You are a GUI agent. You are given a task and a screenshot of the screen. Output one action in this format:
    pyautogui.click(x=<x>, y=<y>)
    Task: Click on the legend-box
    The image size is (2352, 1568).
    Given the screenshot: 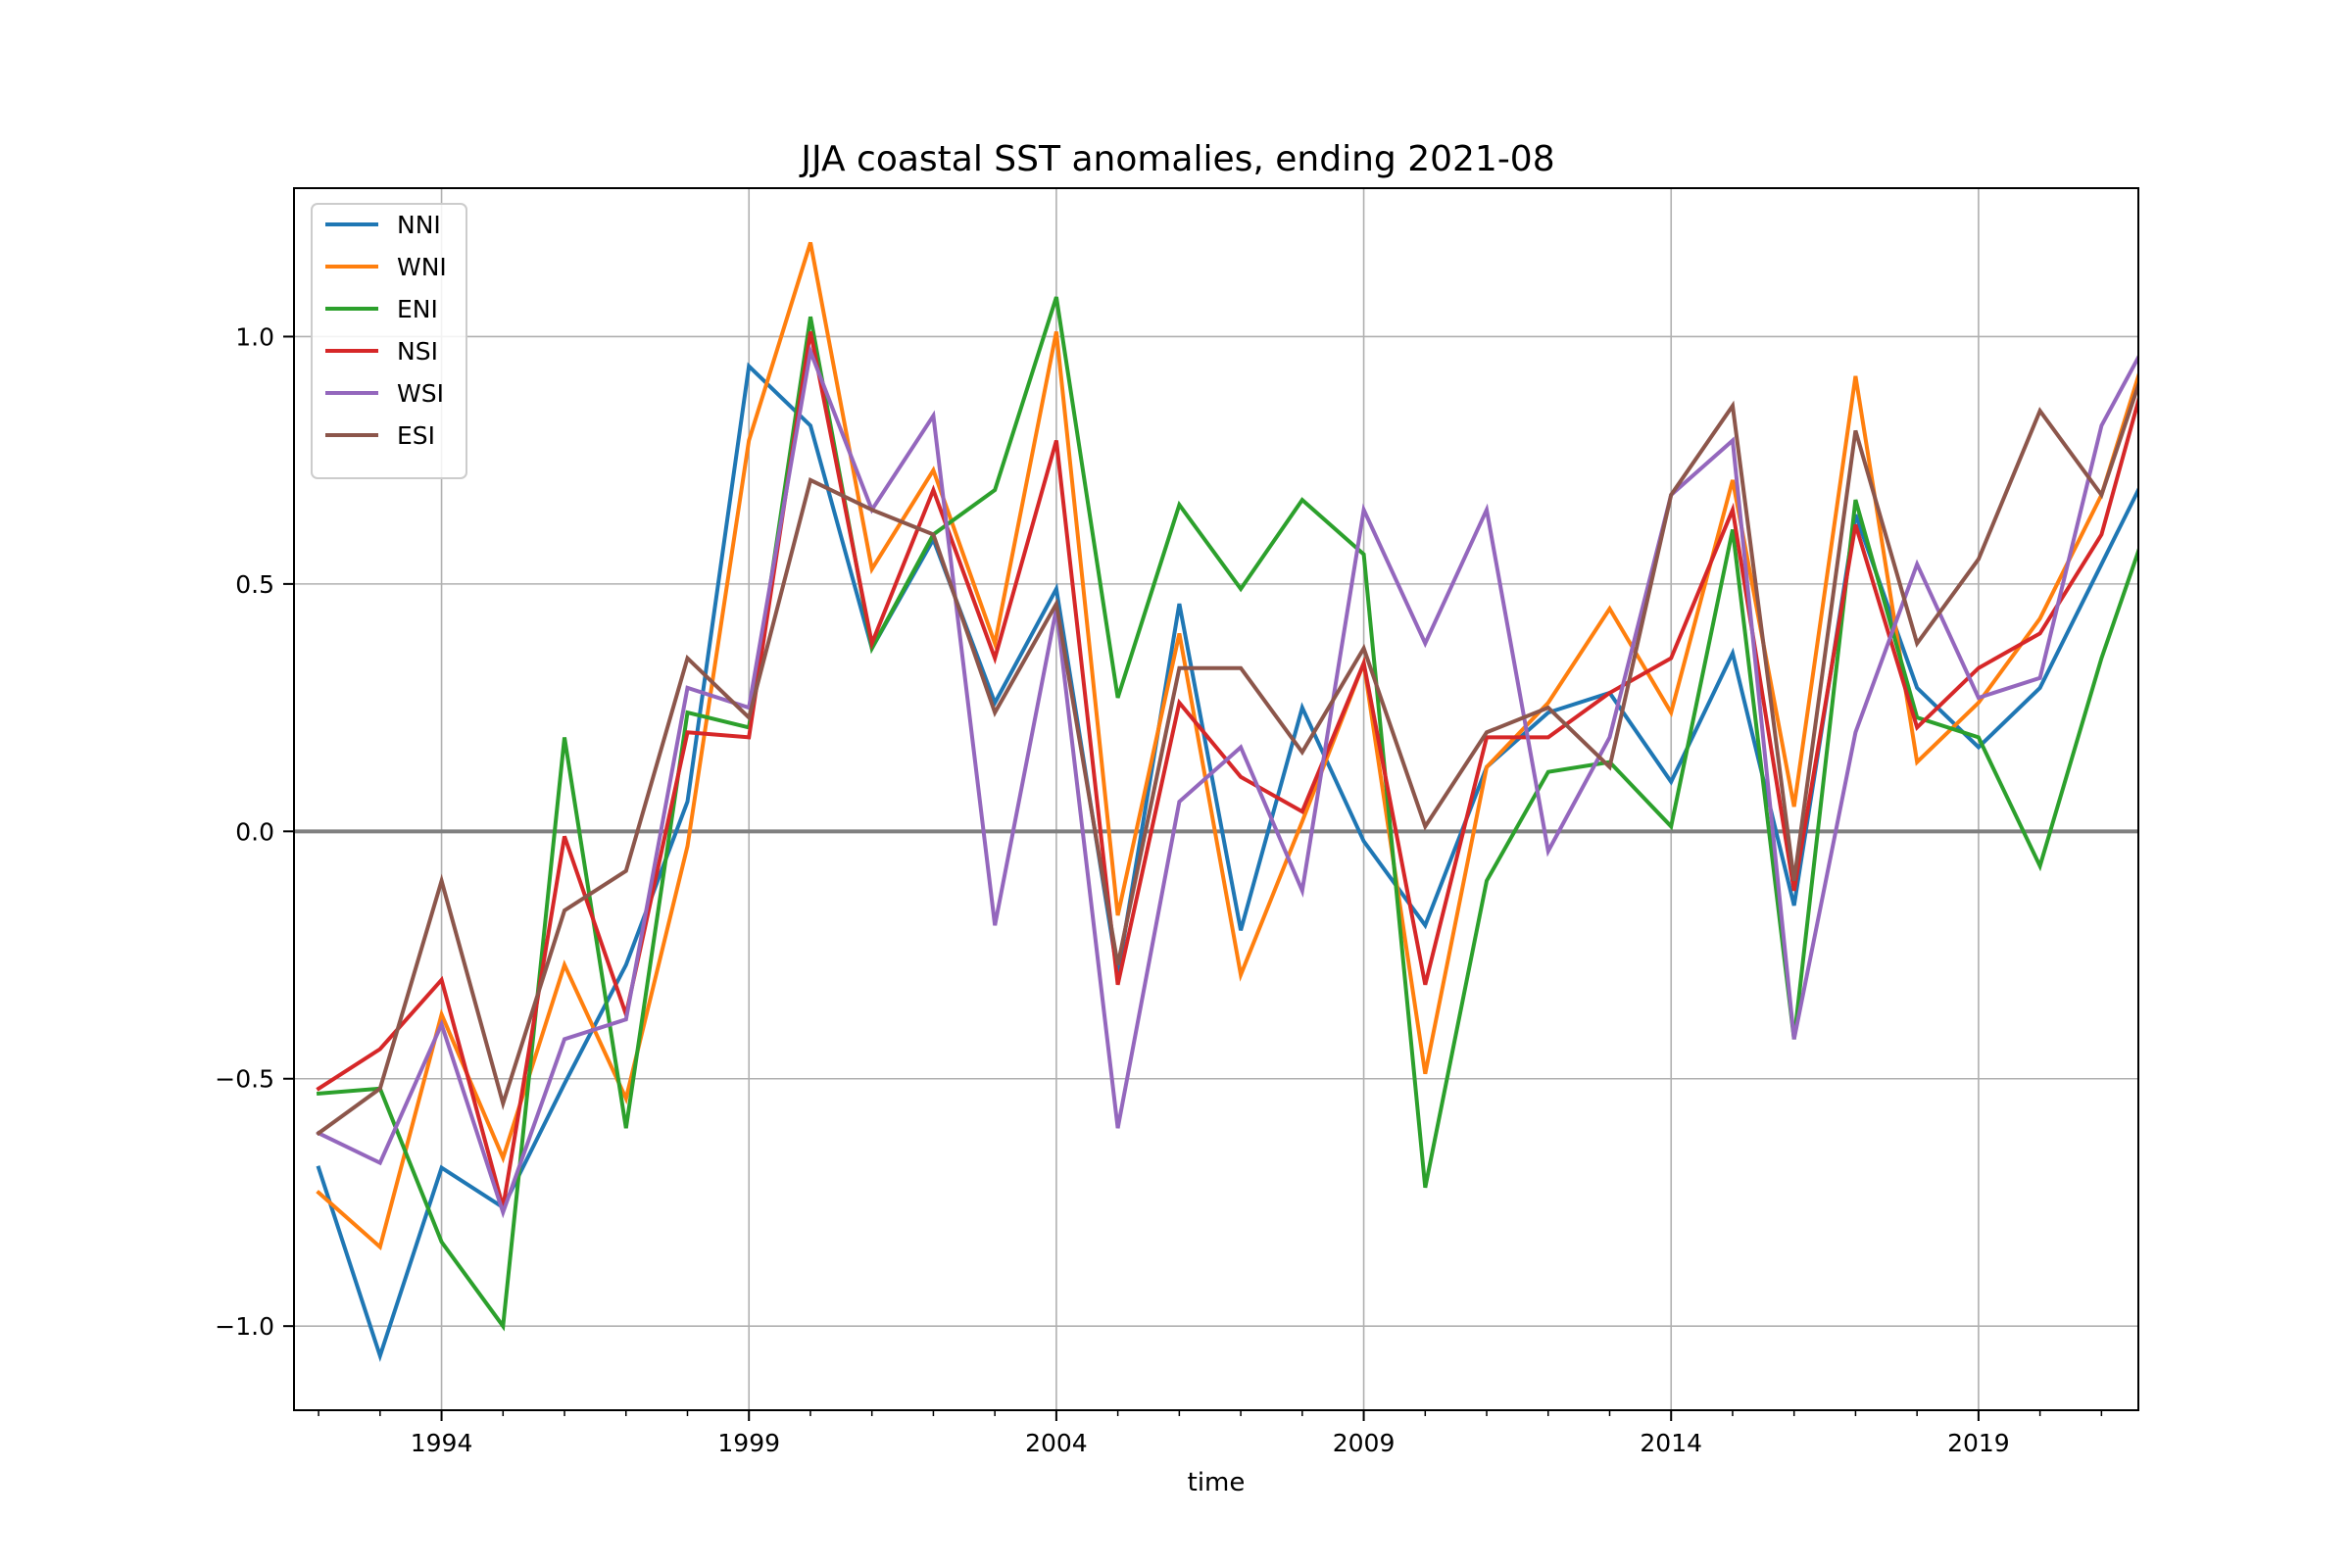 What is the action you would take?
    pyautogui.click(x=389, y=341)
    